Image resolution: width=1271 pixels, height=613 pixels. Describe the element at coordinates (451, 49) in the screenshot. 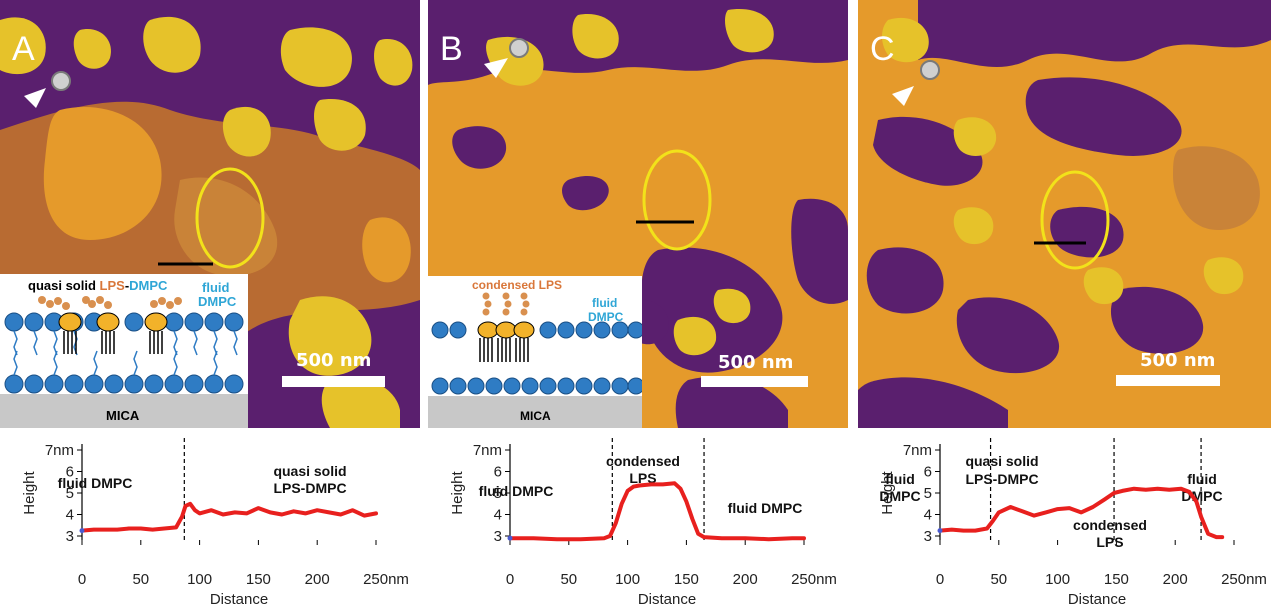

I see `panel-letter-b: B` at that location.